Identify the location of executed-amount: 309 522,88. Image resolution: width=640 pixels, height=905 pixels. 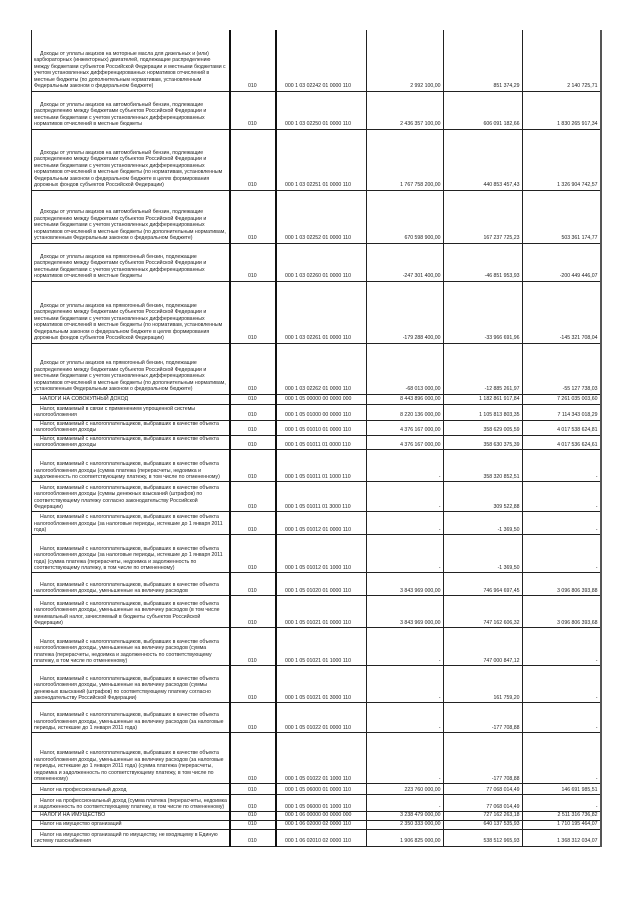
(482, 497).